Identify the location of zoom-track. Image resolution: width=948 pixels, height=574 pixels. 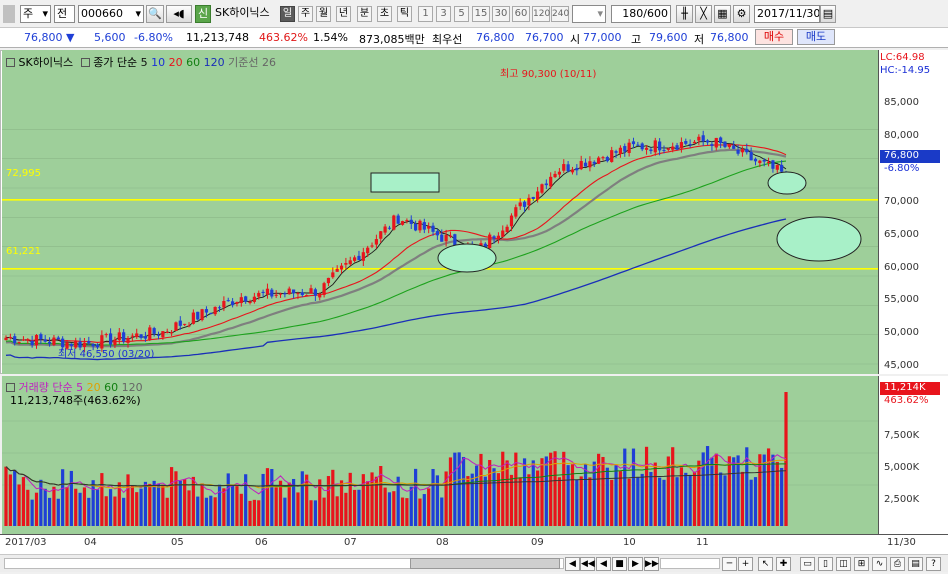
(690, 563).